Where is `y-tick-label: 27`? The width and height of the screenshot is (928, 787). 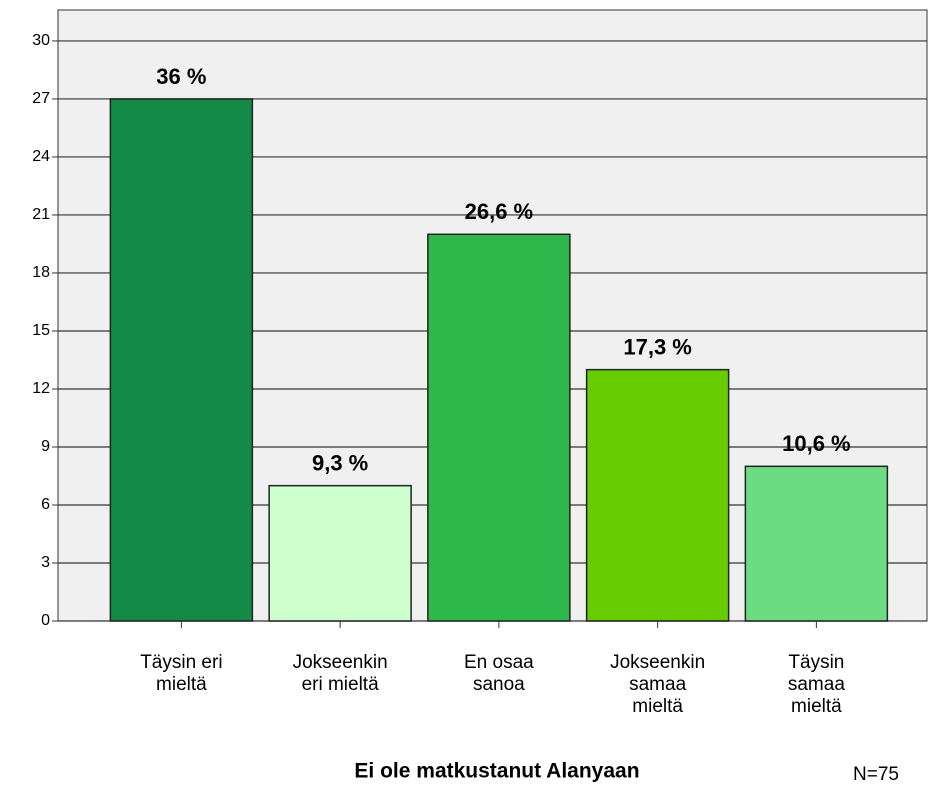
y-tick-label: 27 is located at coordinates (41, 98).